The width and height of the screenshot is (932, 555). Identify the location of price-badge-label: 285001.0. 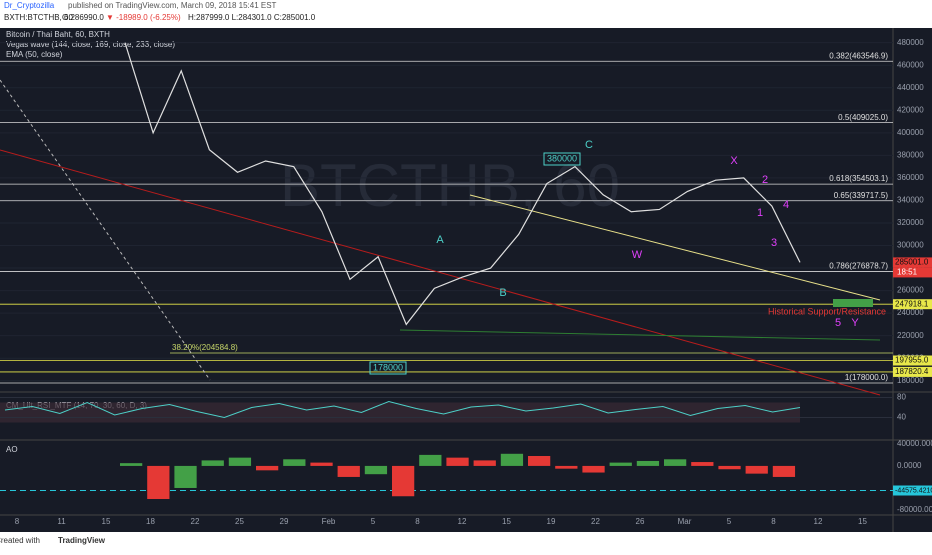
(912, 262).